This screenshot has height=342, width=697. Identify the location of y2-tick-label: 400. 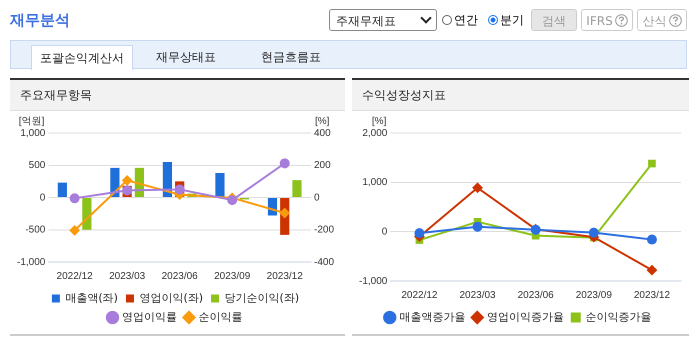
(323, 133).